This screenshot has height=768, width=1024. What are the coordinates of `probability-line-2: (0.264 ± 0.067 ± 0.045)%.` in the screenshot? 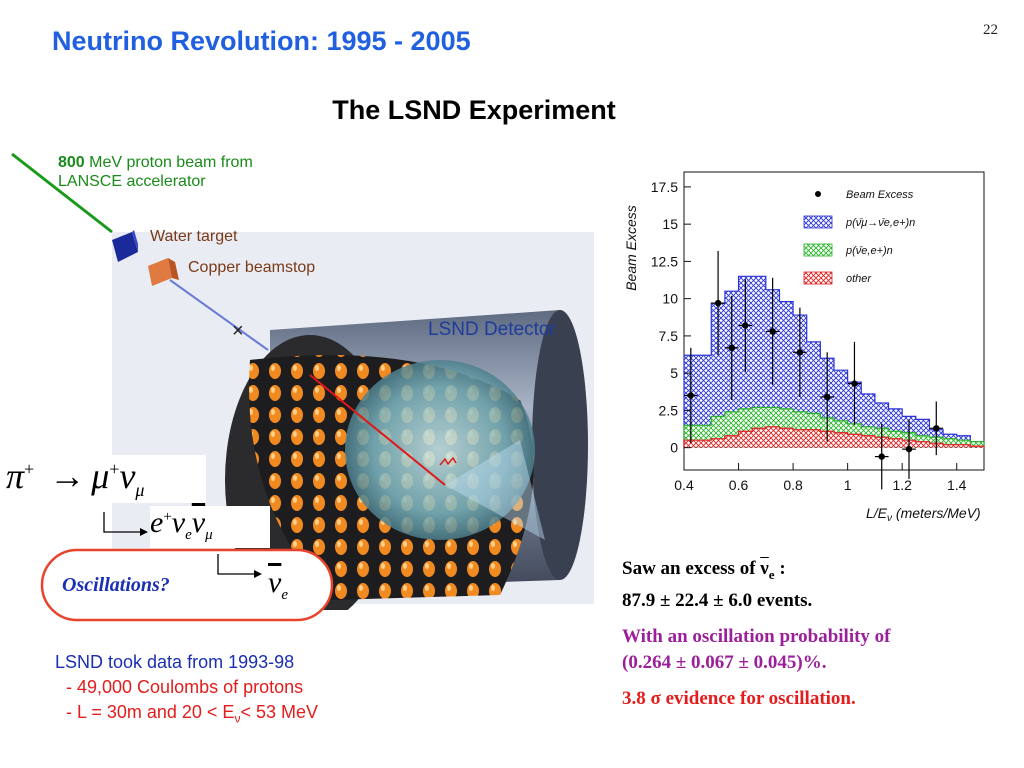 It's located at (724, 662).